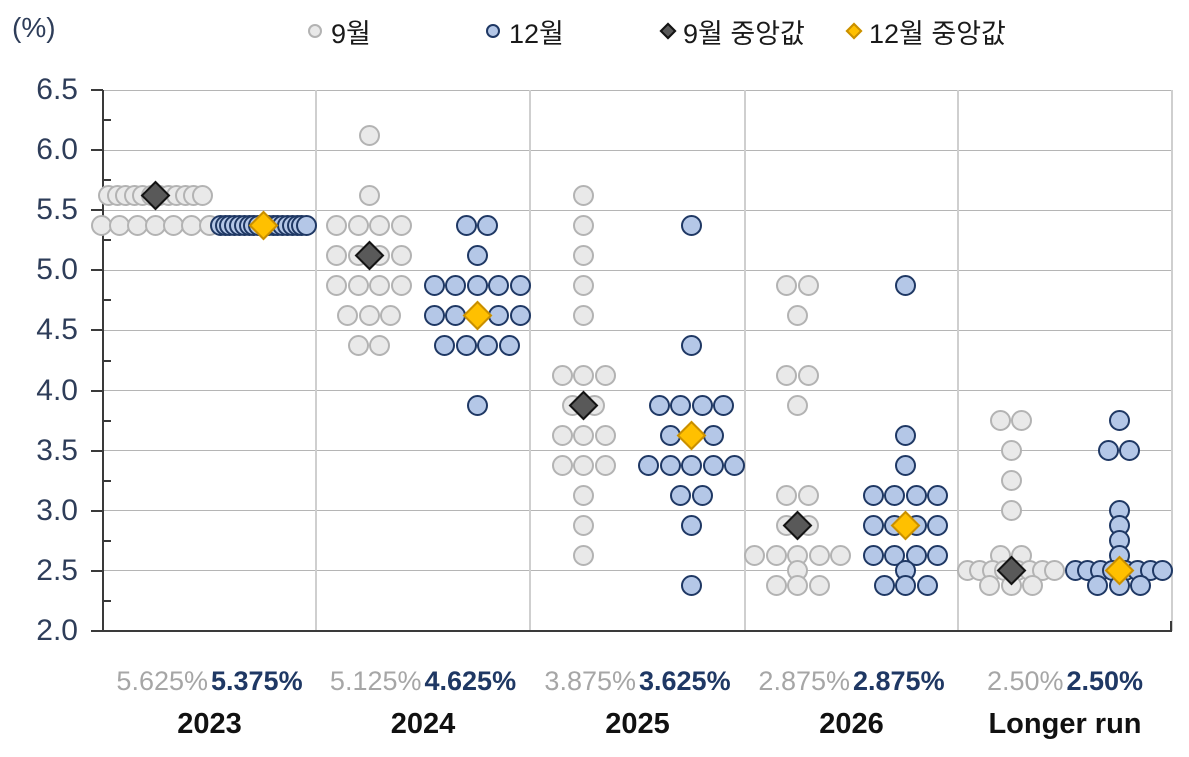  Describe the element at coordinates (57, 210) in the screenshot. I see `y-axis-tick-label: 5.5` at that location.